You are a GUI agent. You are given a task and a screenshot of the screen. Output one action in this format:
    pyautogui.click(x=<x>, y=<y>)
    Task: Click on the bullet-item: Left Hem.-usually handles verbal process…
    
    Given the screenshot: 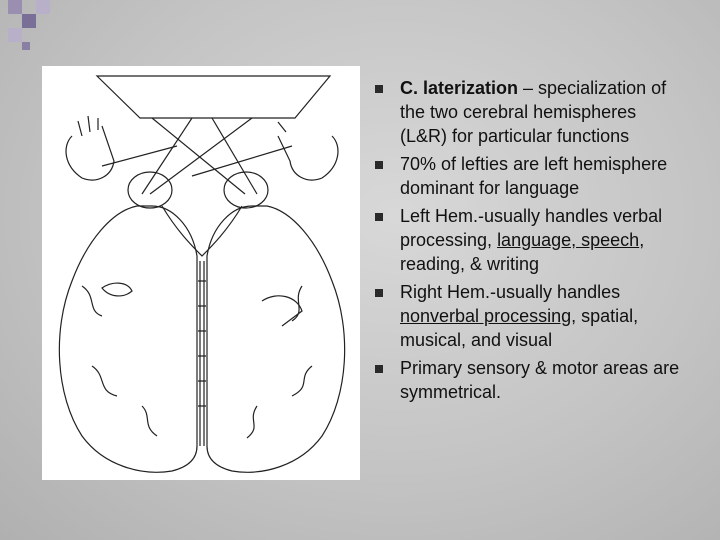 What is the action you would take?
    pyautogui.click(x=529, y=240)
    